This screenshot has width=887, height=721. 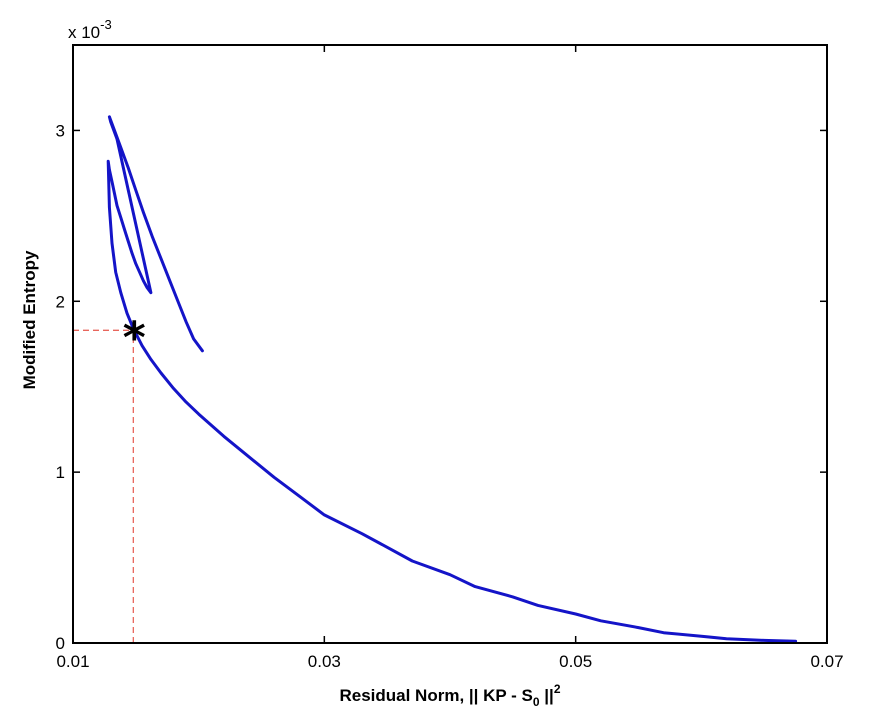 I want to click on x-tick-label: 0.05, so click(x=575, y=661).